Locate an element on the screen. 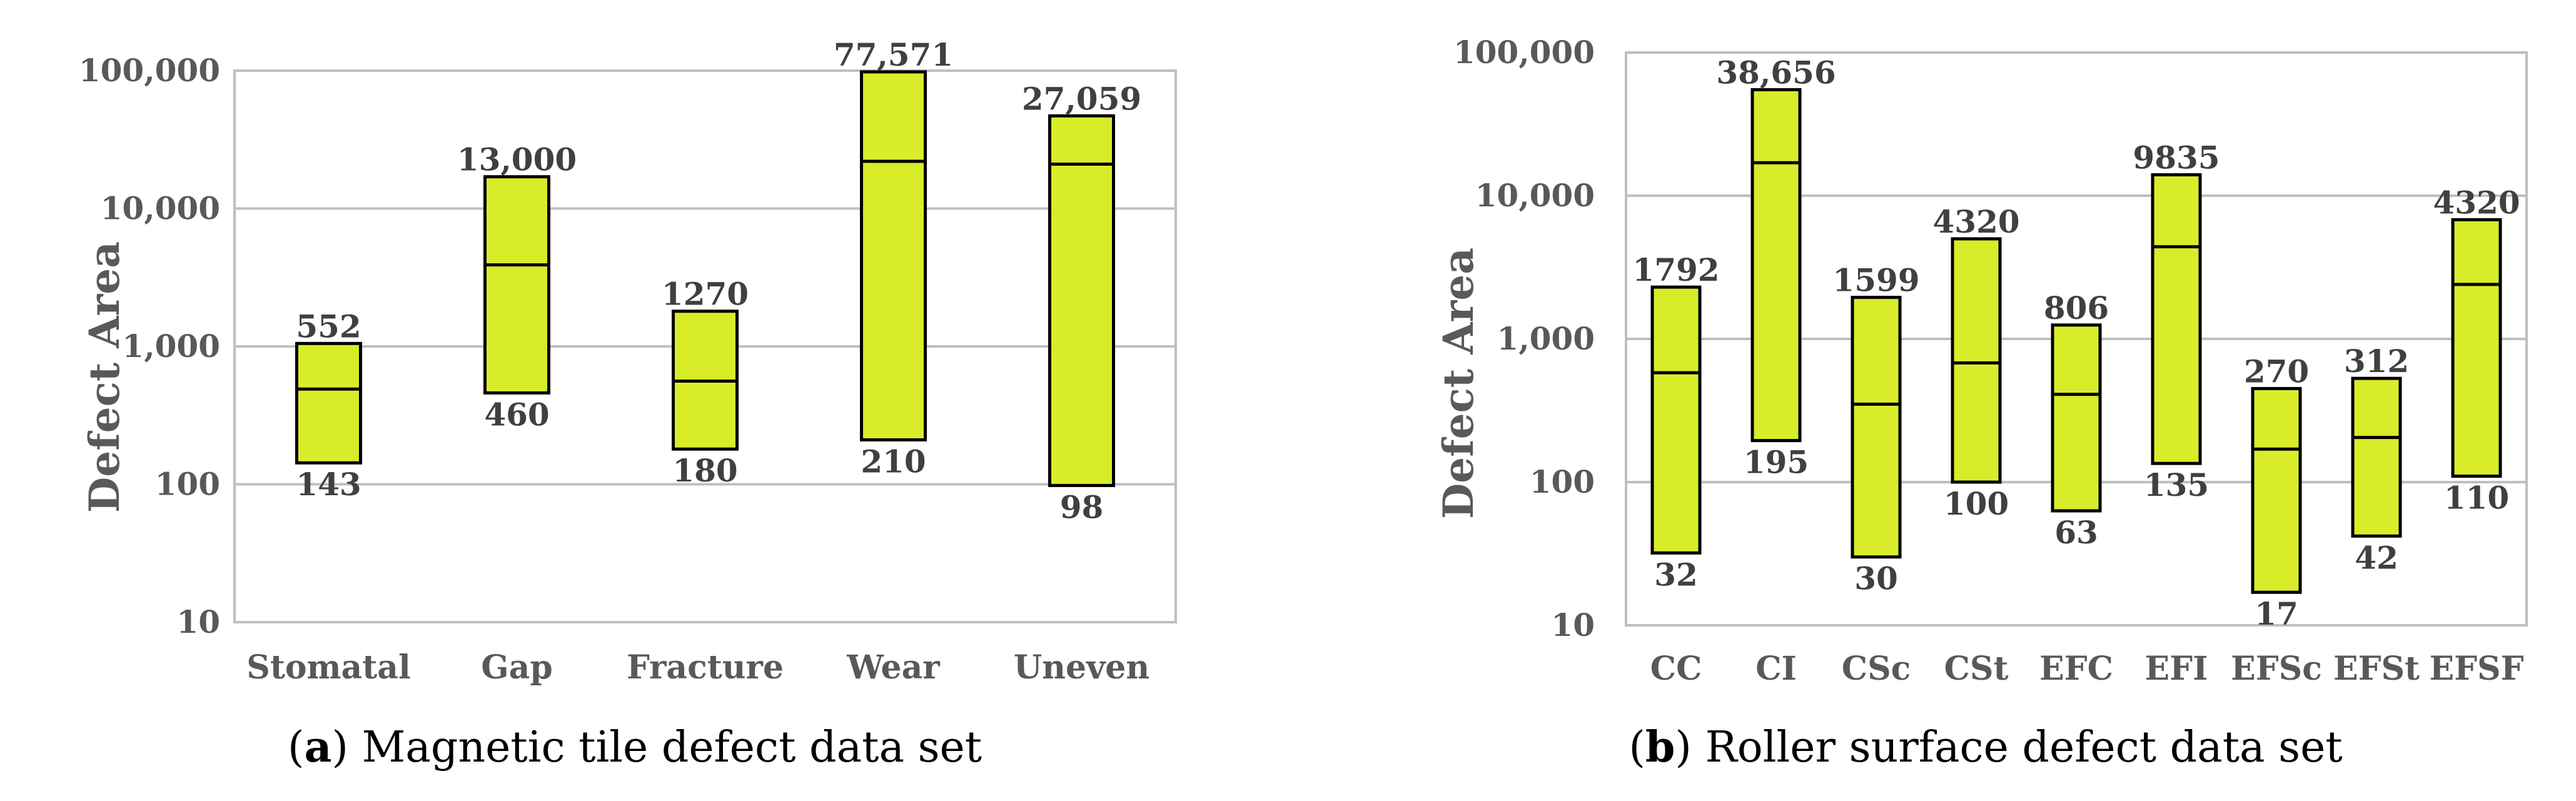 The width and height of the screenshot is (2576, 801). x-tick-label: Fracture is located at coordinates (705, 667).